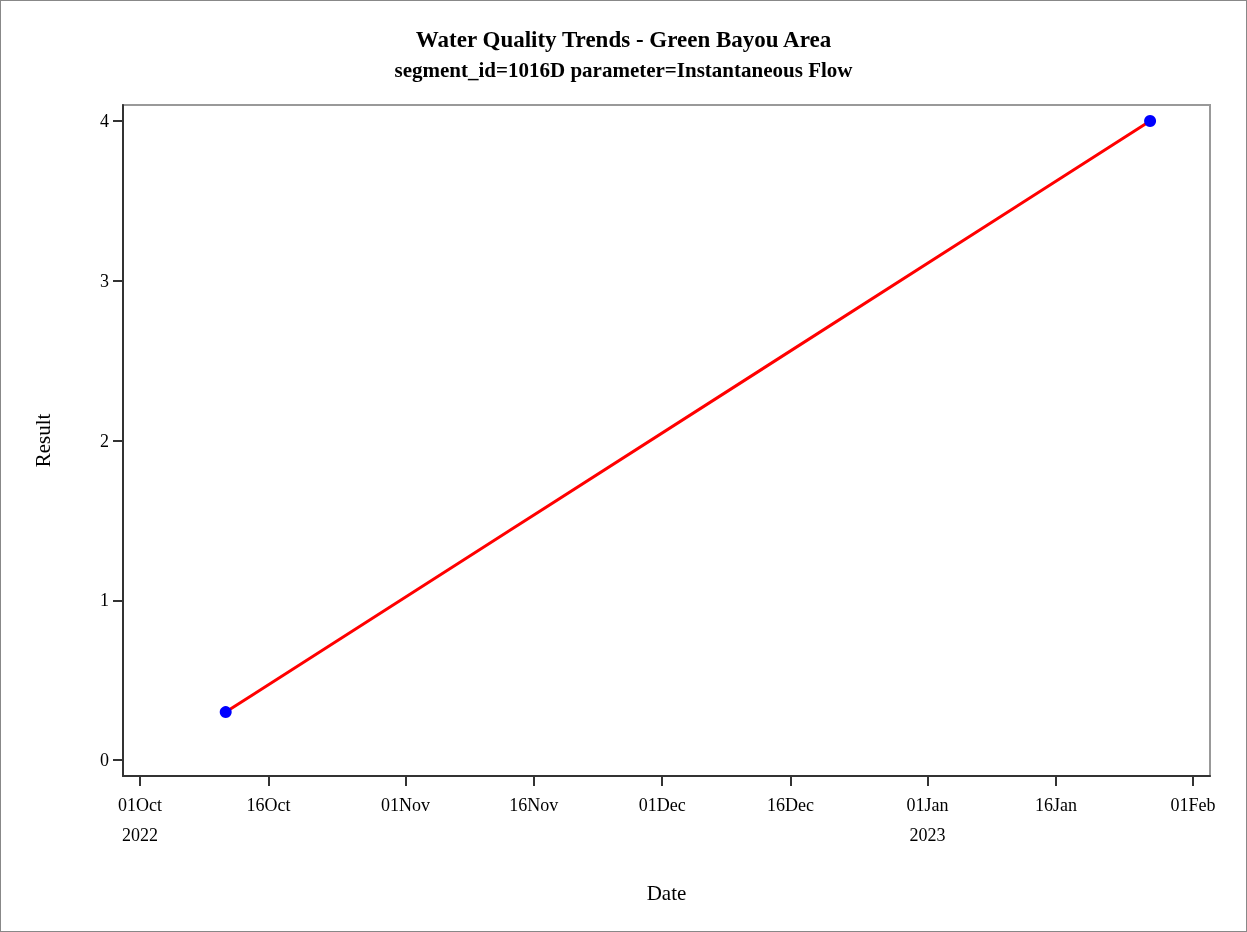 This screenshot has width=1247, height=932. Describe the element at coordinates (140, 820) in the screenshot. I see `x-tick-label: 01Oct 2022` at that location.